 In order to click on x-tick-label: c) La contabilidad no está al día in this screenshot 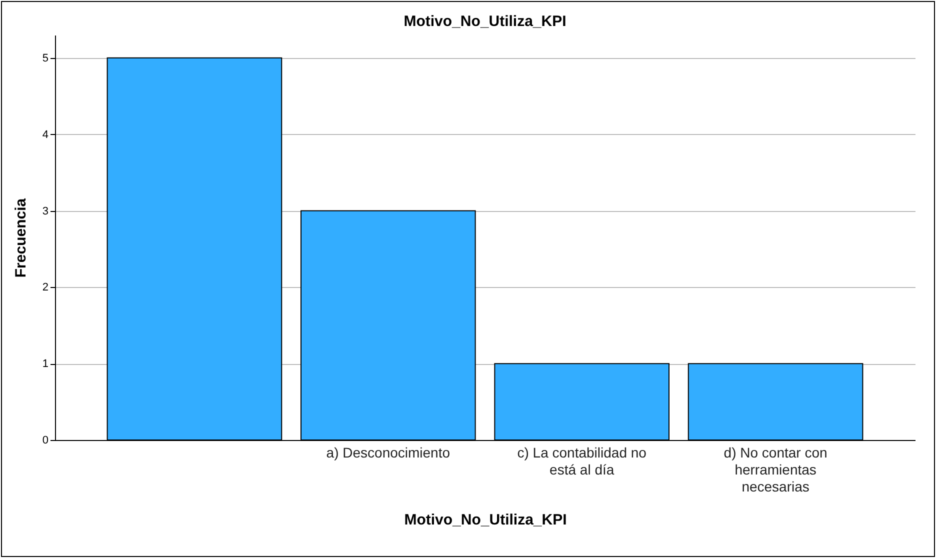, I will do `click(582, 461)`.